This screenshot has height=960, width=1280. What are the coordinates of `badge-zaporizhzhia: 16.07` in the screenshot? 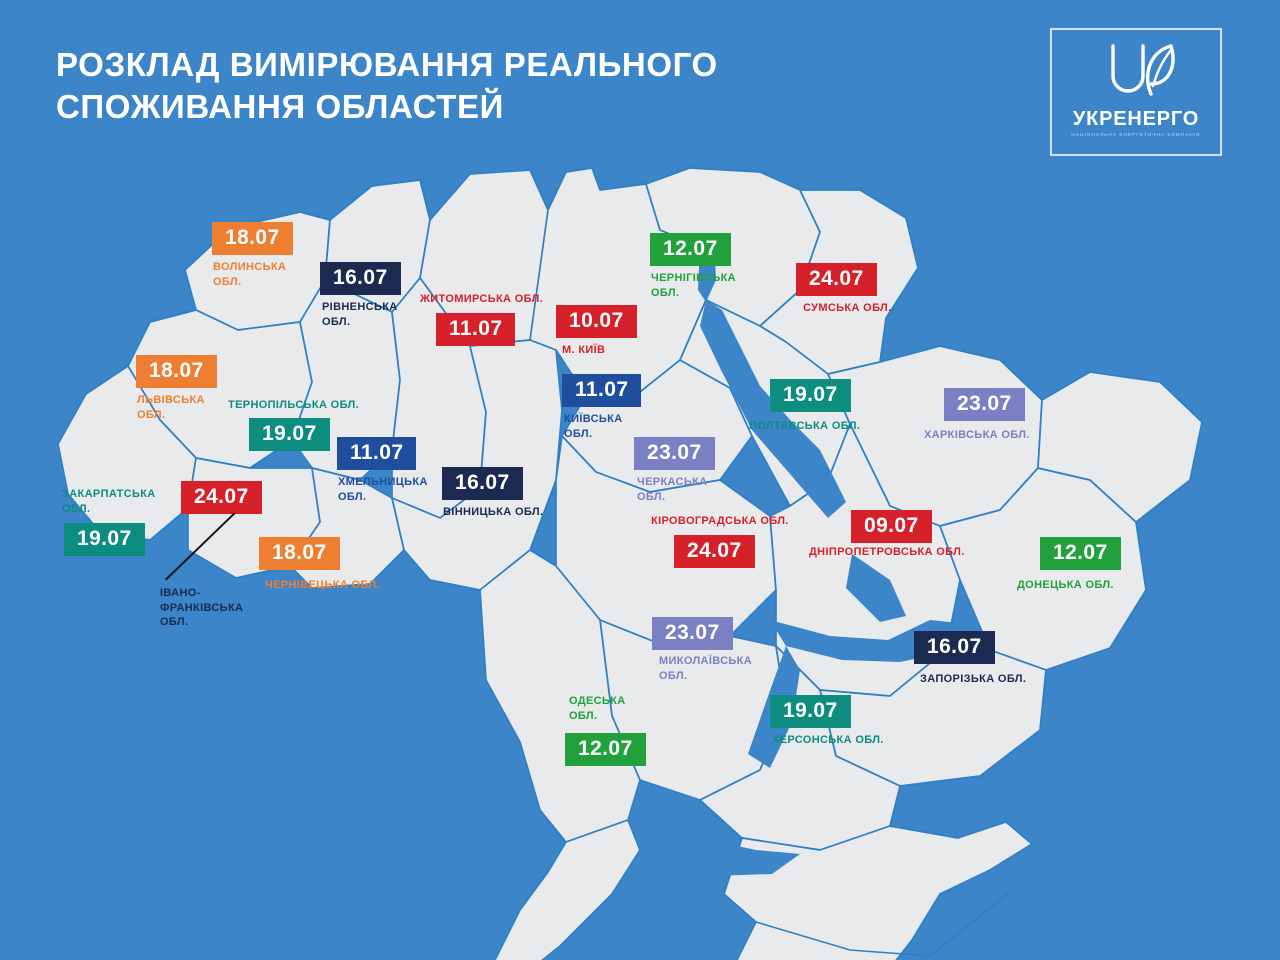 It's located at (954, 648).